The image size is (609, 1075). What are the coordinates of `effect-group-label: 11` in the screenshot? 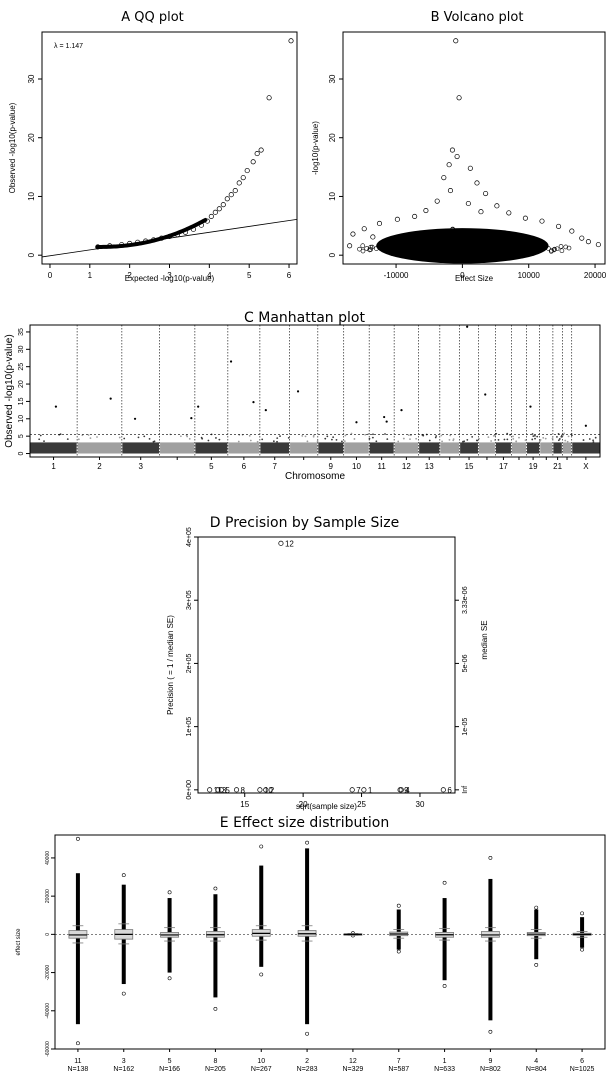 It's located at (77, 1061).